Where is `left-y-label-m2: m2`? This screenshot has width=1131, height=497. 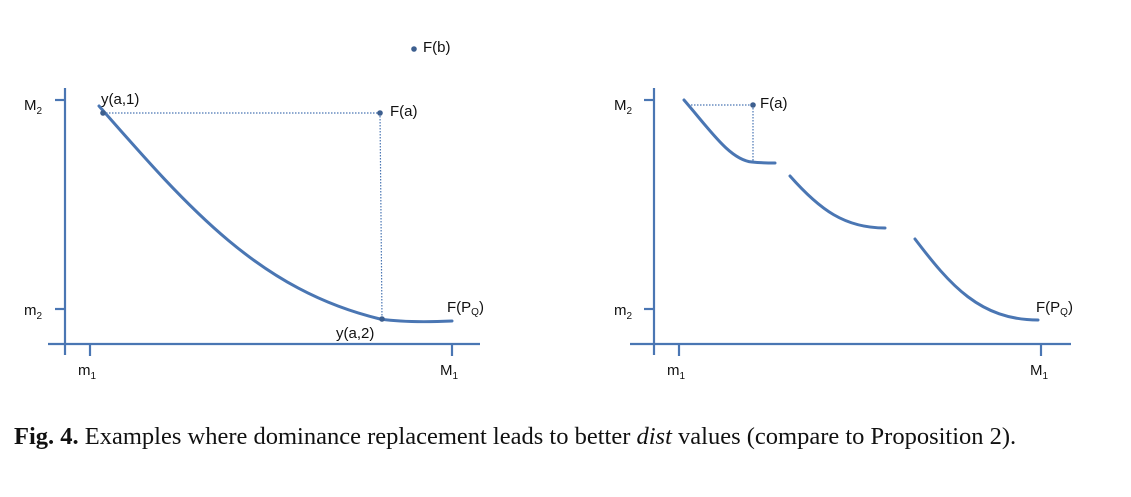 left-y-label-m2: m2 is located at coordinates (33, 312).